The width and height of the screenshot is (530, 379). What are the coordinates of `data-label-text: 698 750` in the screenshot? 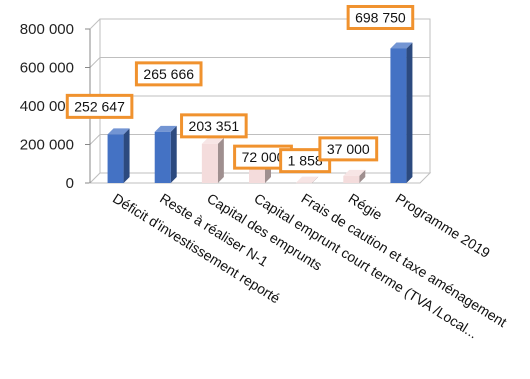 It's located at (380, 17).